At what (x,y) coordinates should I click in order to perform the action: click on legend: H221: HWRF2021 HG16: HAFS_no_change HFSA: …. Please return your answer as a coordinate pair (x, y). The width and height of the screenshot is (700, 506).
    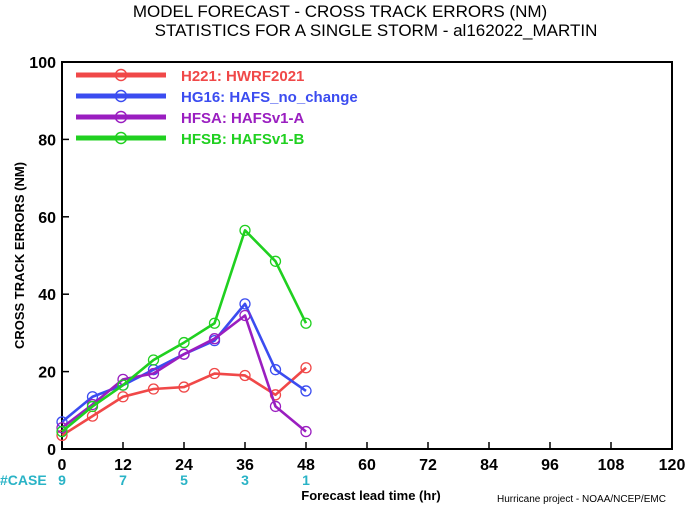
    Looking at the image, I should click on (217, 108).